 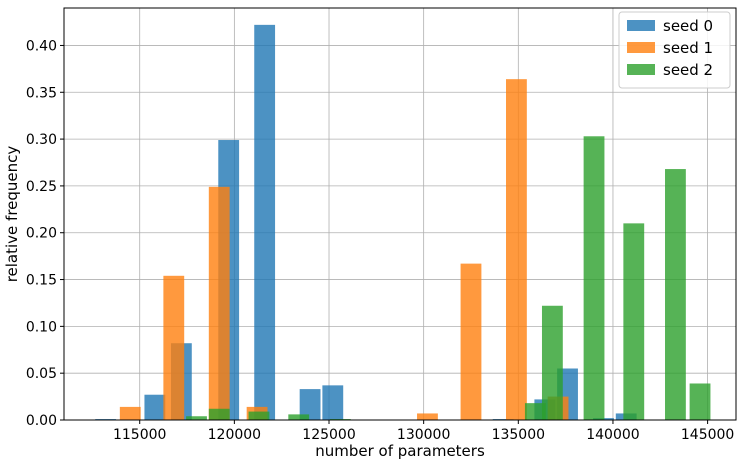 I want to click on y-tick-label: 0.10, so click(x=41, y=327).